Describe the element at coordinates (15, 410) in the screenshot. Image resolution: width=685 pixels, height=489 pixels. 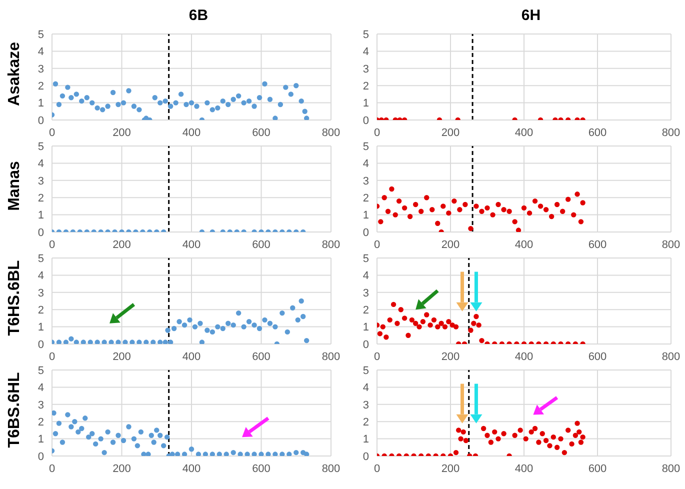
I see `y-axis-title: T6BS.6HL` at that location.